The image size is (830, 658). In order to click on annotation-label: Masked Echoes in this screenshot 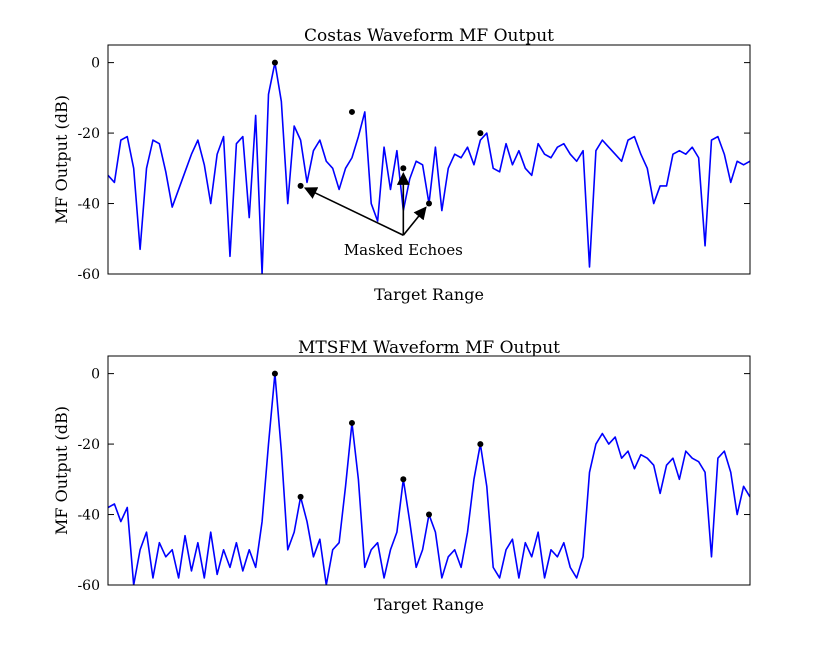, I will do `click(403, 250)`.